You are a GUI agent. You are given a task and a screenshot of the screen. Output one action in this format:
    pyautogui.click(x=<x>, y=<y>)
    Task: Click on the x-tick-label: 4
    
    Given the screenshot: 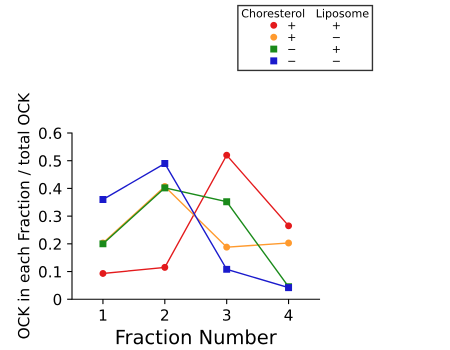 What is the action you would take?
    pyautogui.click(x=288, y=315)
    